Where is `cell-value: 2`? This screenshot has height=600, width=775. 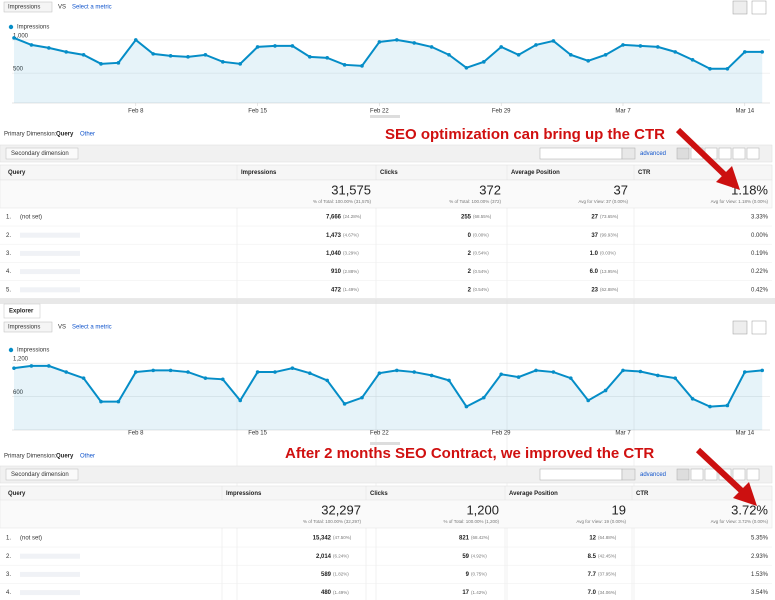 cell-value: 2 is located at coordinates (470, 290).